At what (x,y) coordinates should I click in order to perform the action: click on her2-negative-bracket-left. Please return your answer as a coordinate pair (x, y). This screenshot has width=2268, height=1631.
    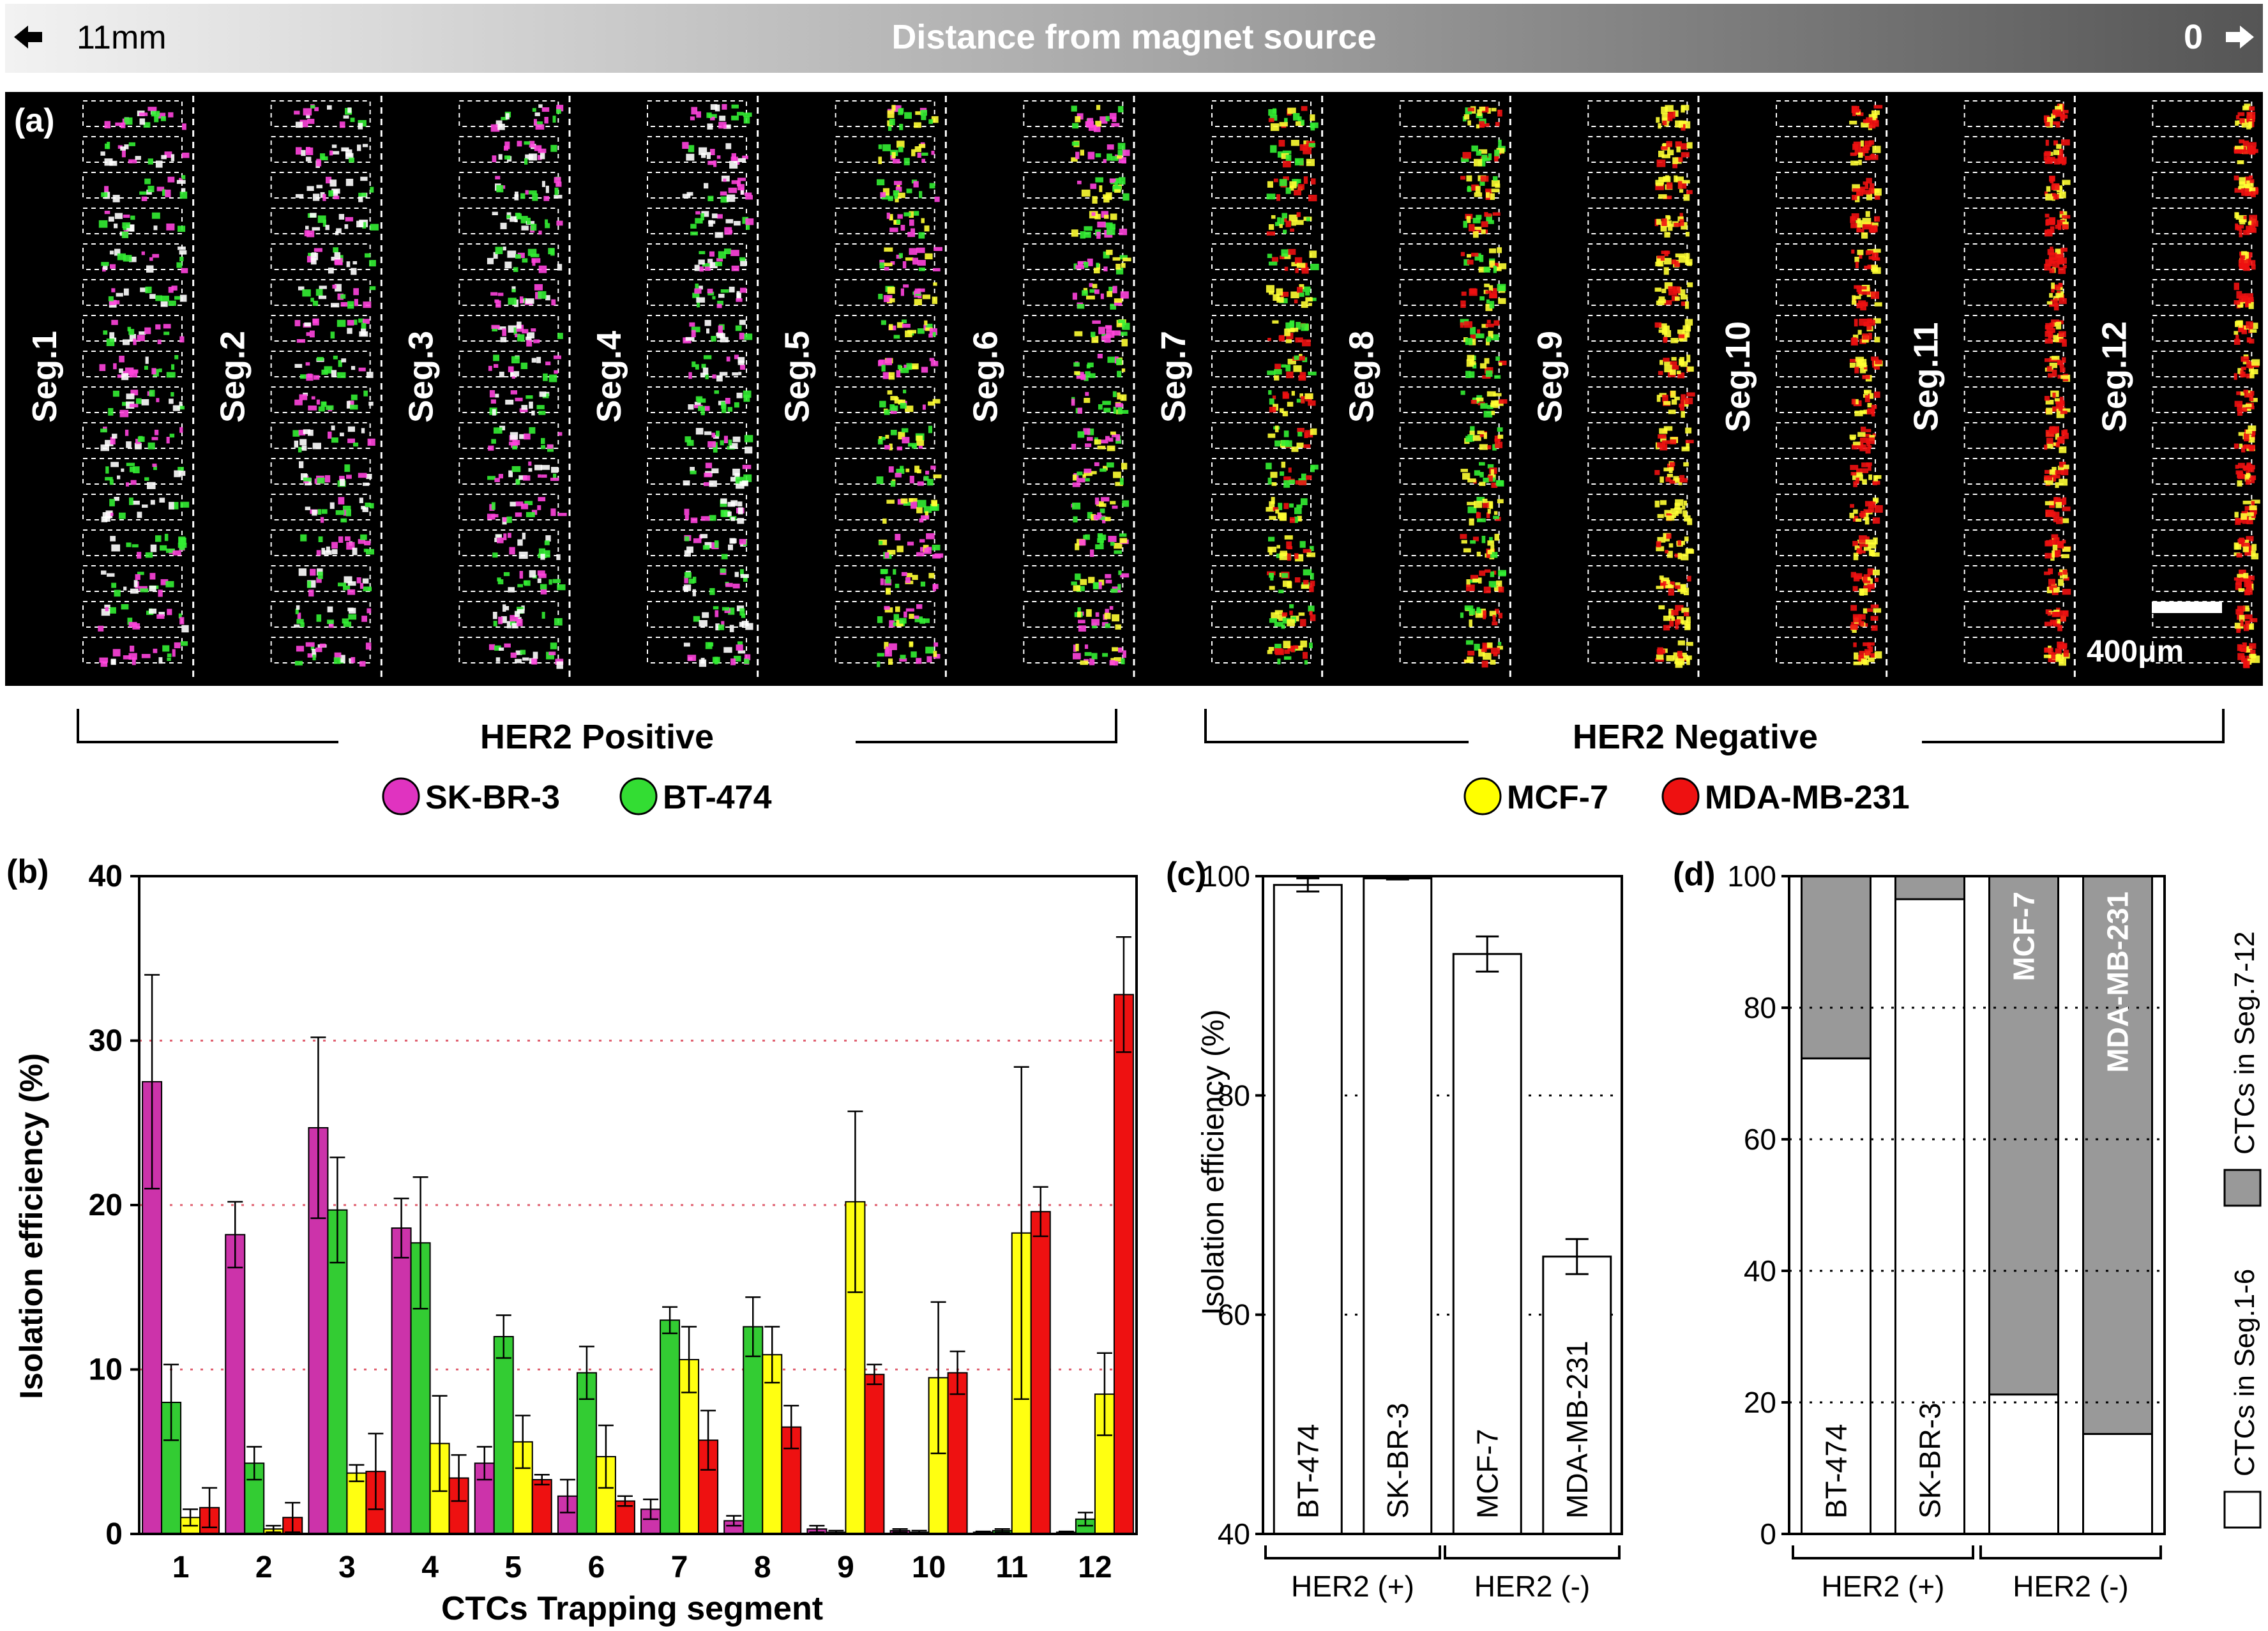
    Looking at the image, I should click on (1336, 726).